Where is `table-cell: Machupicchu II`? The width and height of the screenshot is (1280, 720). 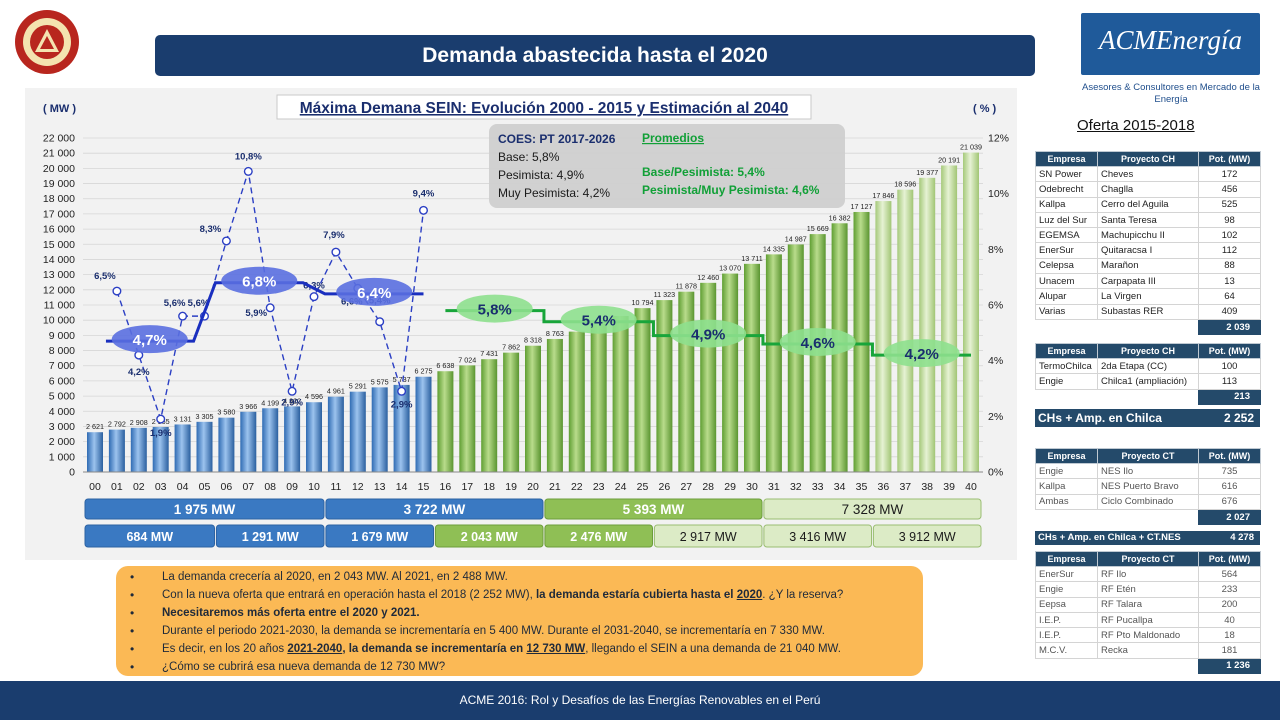 table-cell: Machupicchu II is located at coordinates (1148, 235).